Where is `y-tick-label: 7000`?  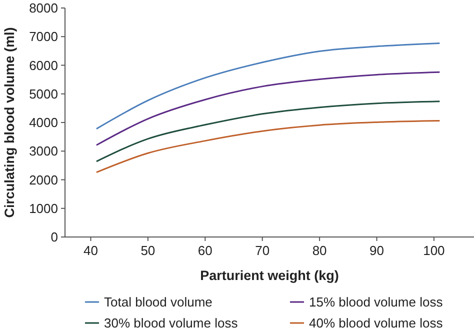
y-tick-label: 7000 is located at coordinates (43, 36).